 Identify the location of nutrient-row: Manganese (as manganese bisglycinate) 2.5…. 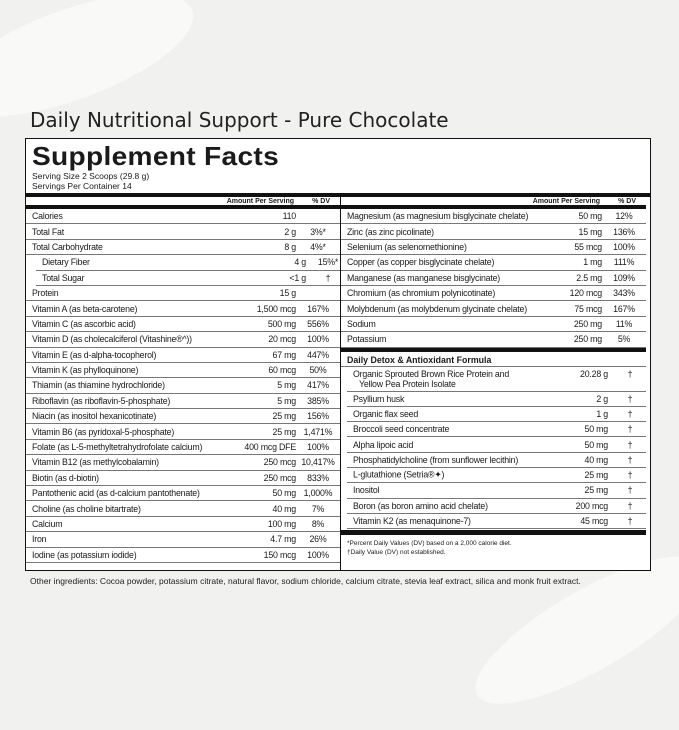
(493, 278).